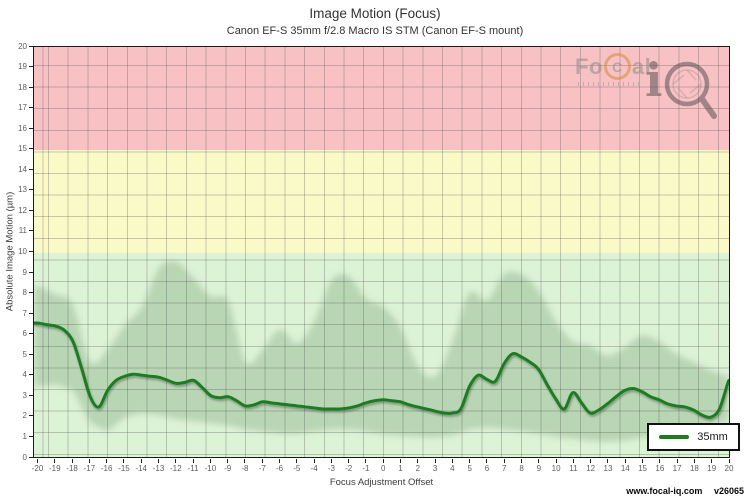 This screenshot has width=750, height=500. Describe the element at coordinates (366, 468) in the screenshot. I see `x-tick-label: -1` at that location.